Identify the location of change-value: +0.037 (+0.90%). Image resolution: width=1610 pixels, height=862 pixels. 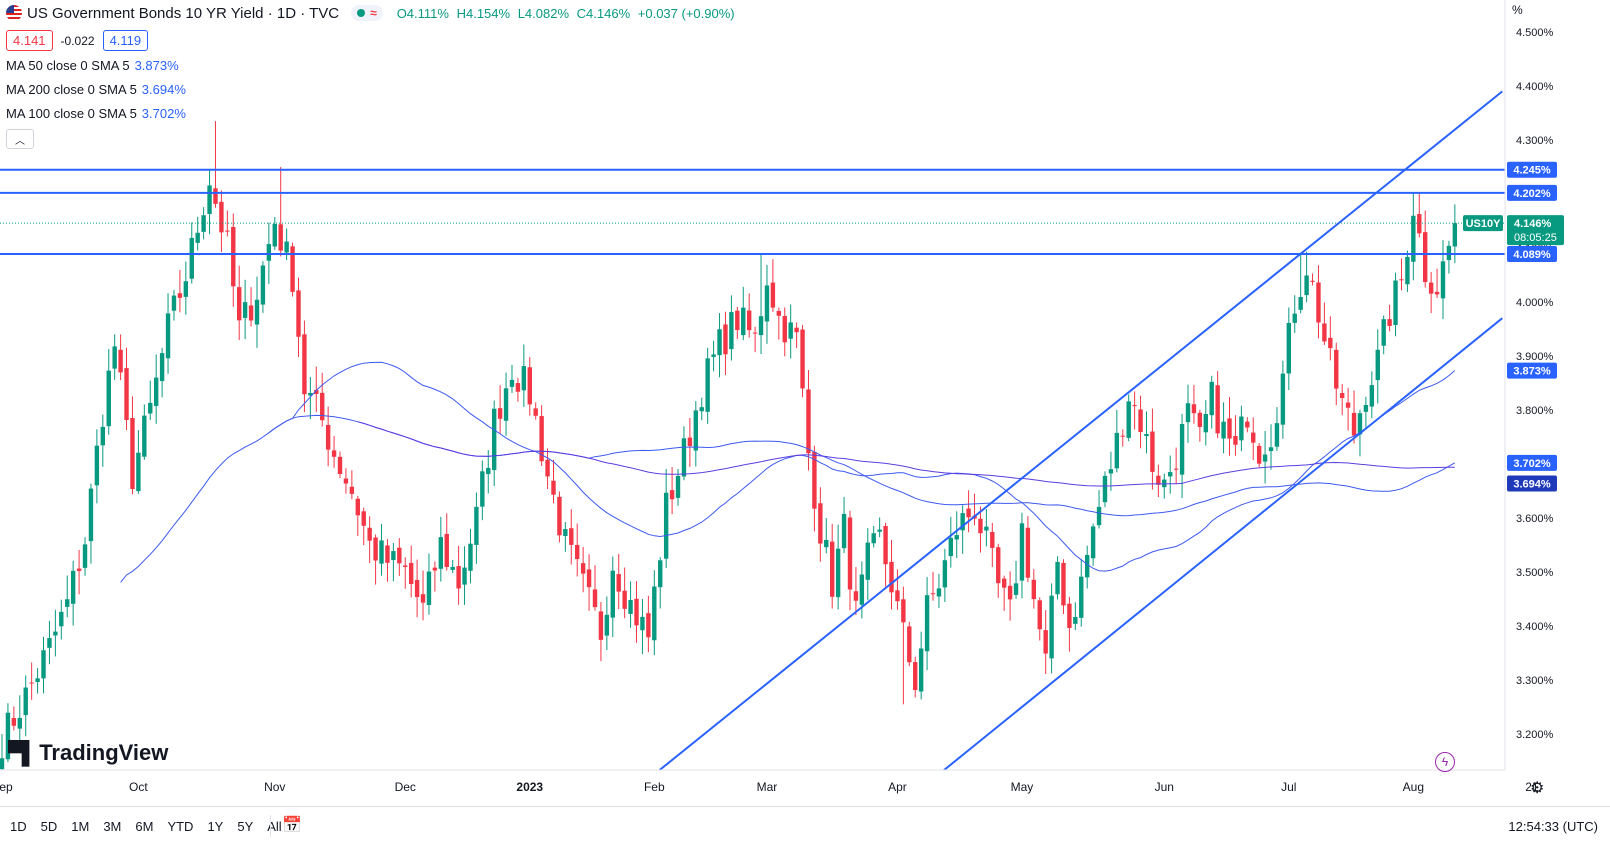
(686, 13).